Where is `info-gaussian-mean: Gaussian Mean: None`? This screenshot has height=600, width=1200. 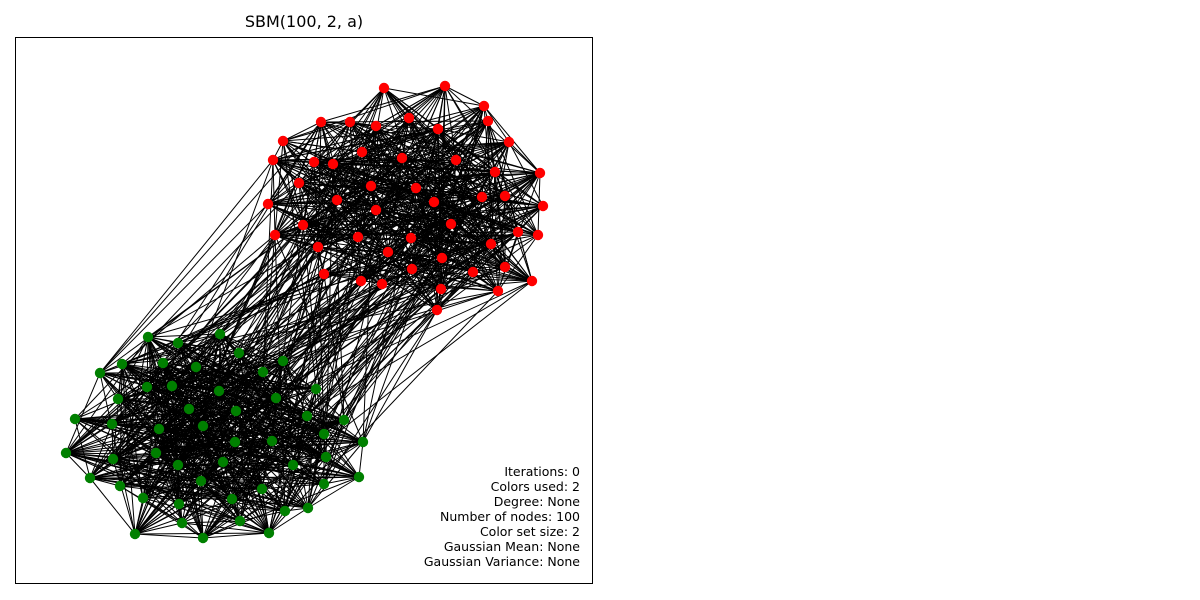 info-gaussian-mean: Gaussian Mean: None is located at coordinates (511, 546).